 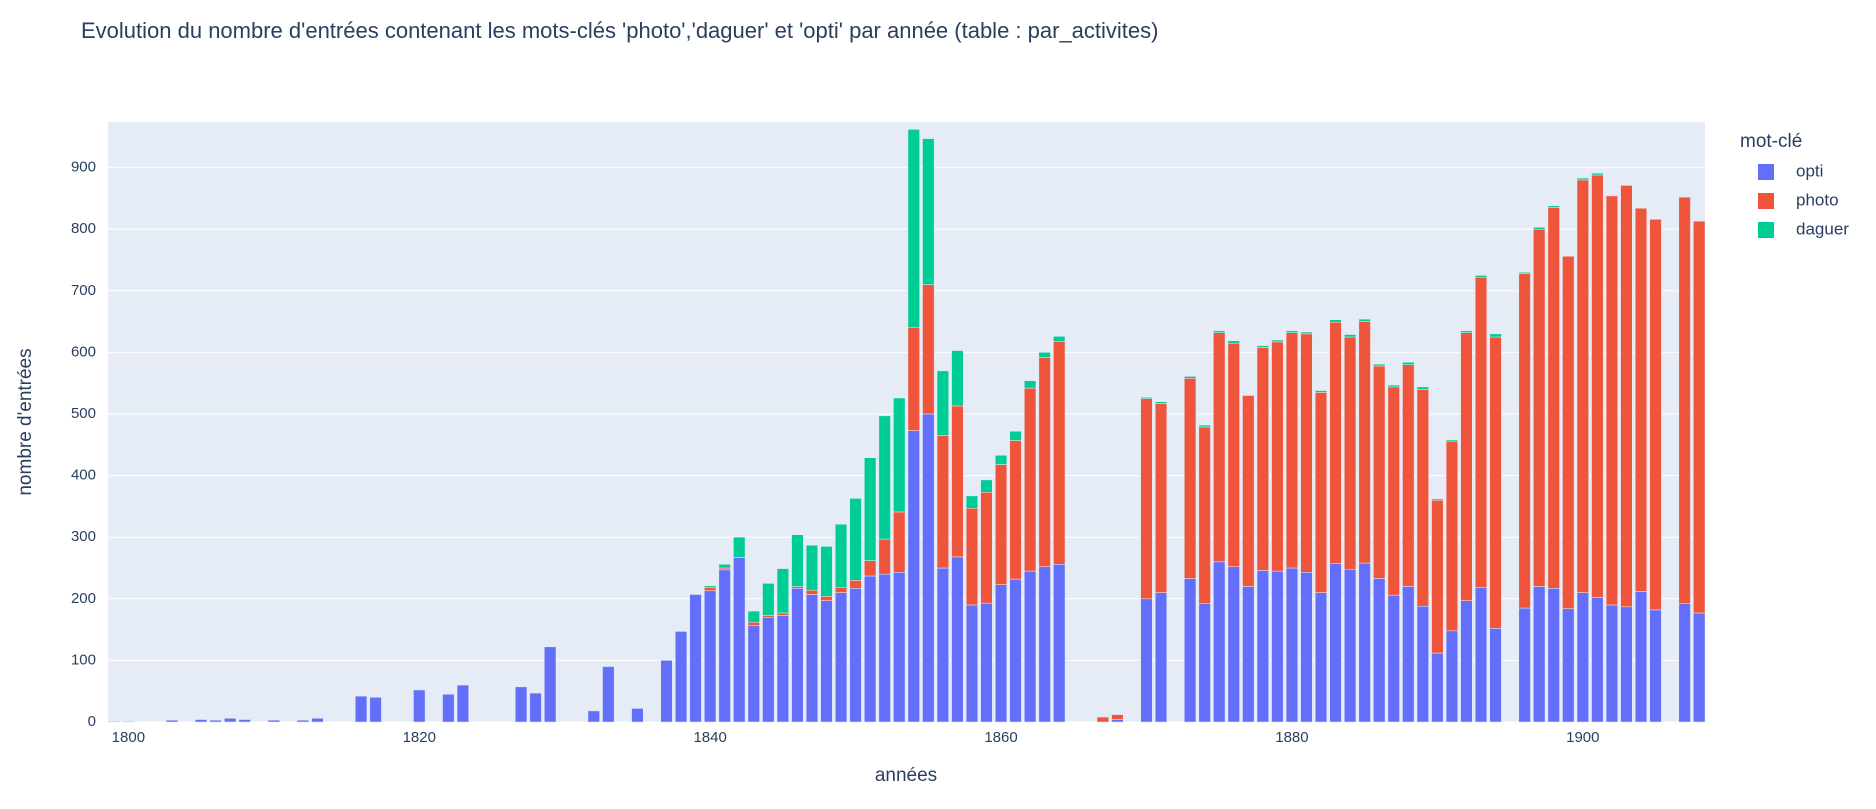 I want to click on y-tick-label: 0, so click(x=92, y=721).